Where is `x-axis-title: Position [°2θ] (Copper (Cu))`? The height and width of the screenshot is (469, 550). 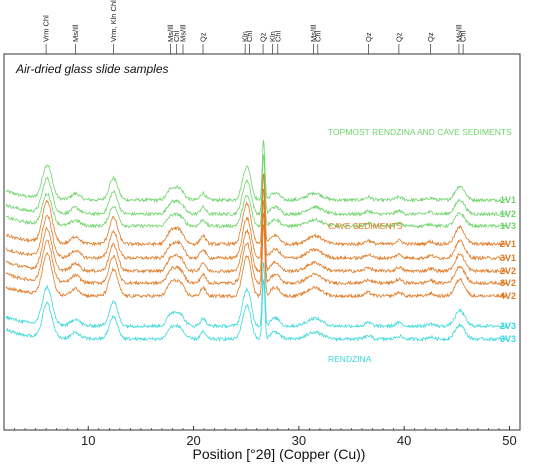 x-axis-title: Position [°2θ] (Copper (Cu)) is located at coordinates (279, 454).